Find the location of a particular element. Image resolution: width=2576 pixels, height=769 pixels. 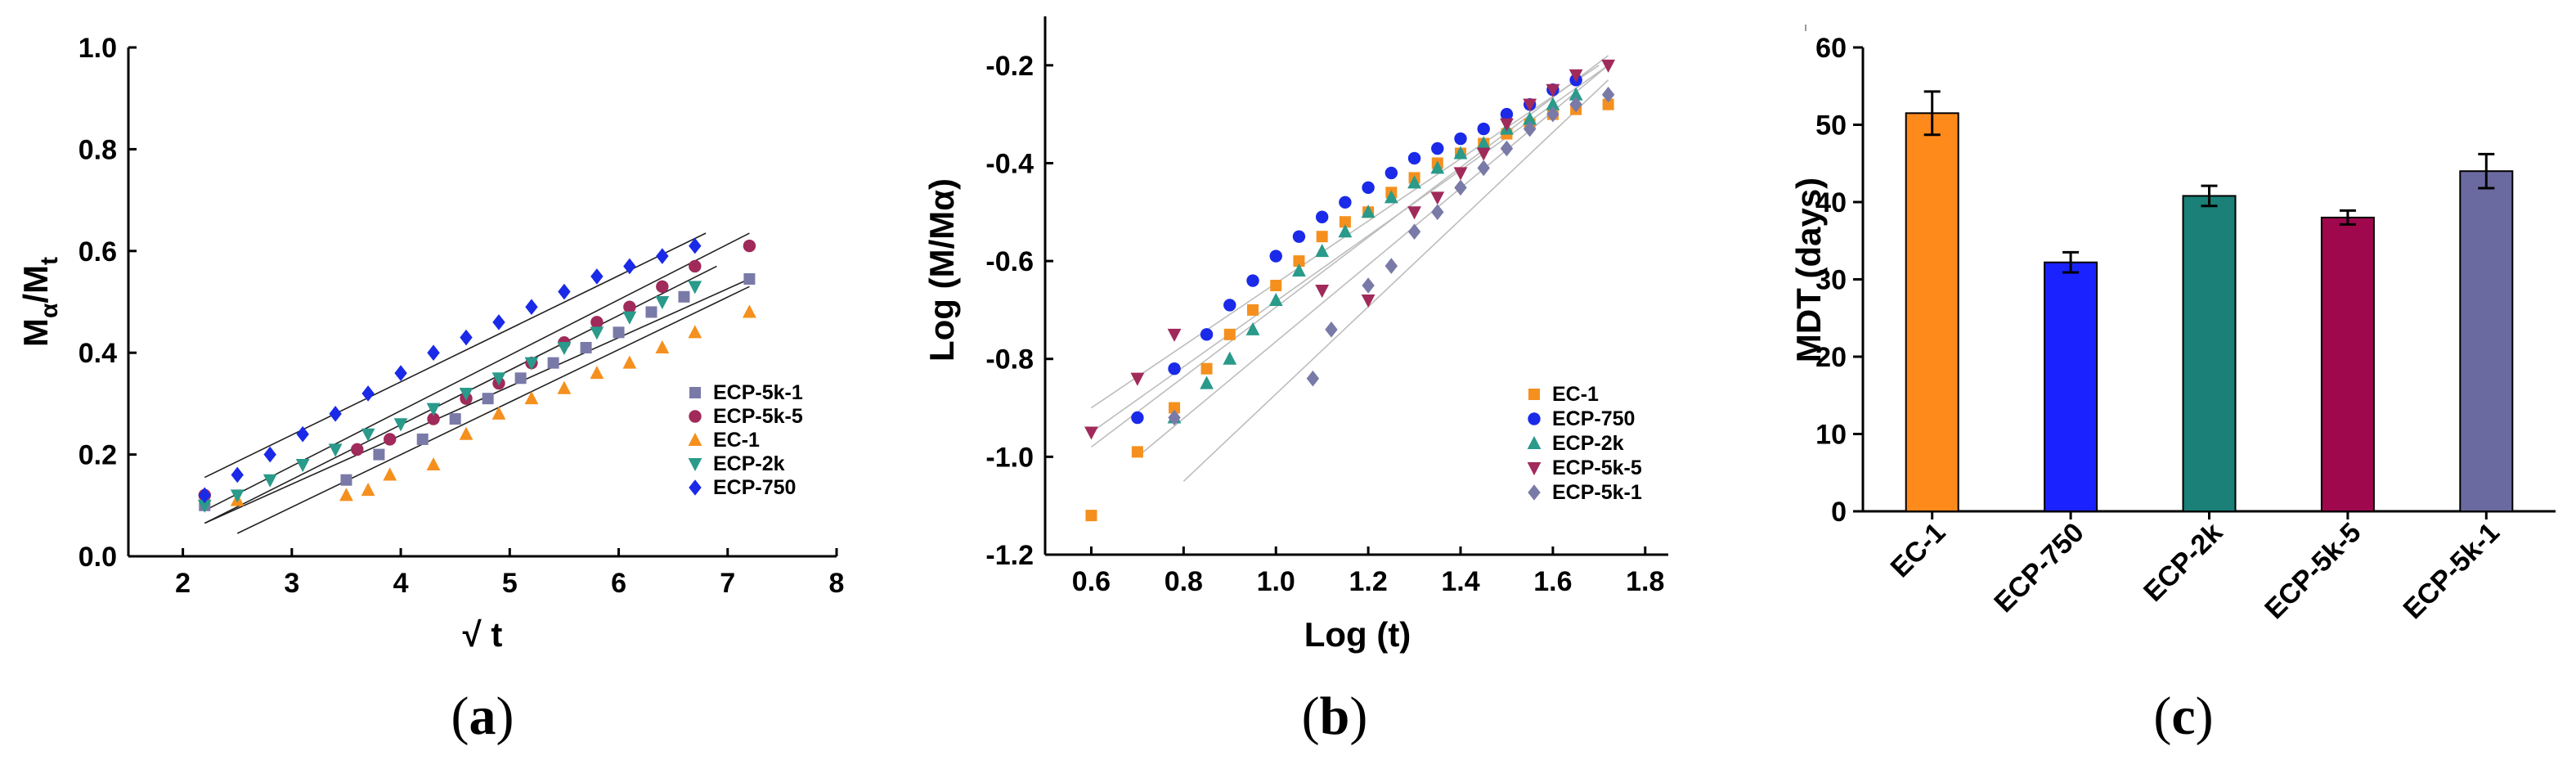

x-tick-label: 0.8 is located at coordinates (1184, 581).